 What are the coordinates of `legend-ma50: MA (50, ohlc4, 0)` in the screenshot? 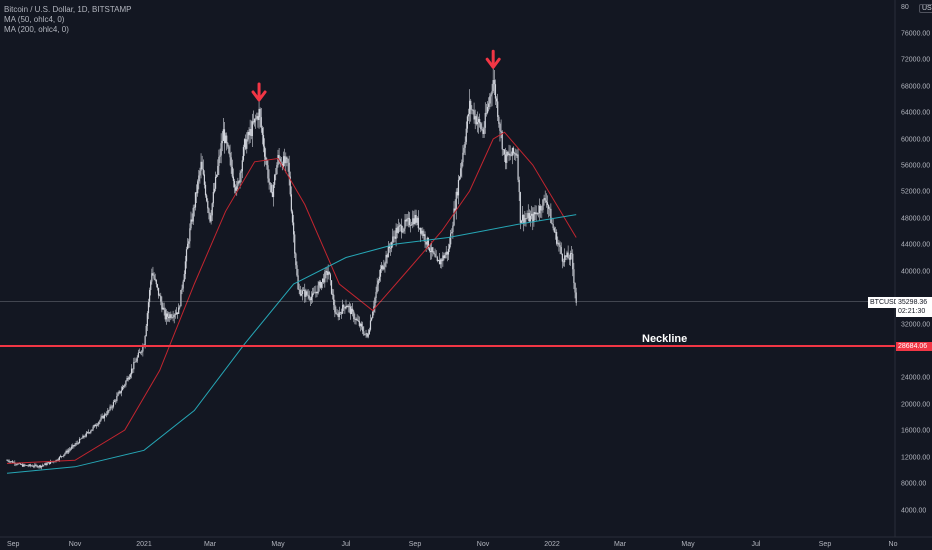 It's located at (34, 19).